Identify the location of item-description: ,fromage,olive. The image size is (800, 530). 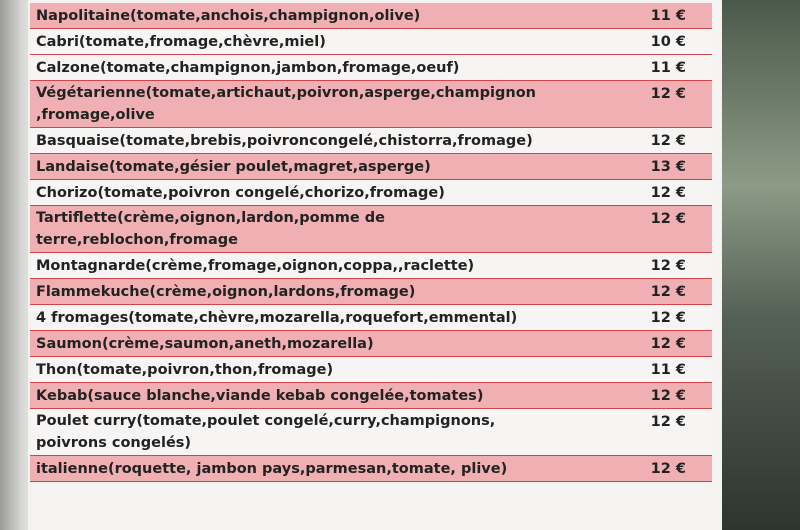
(95, 115).